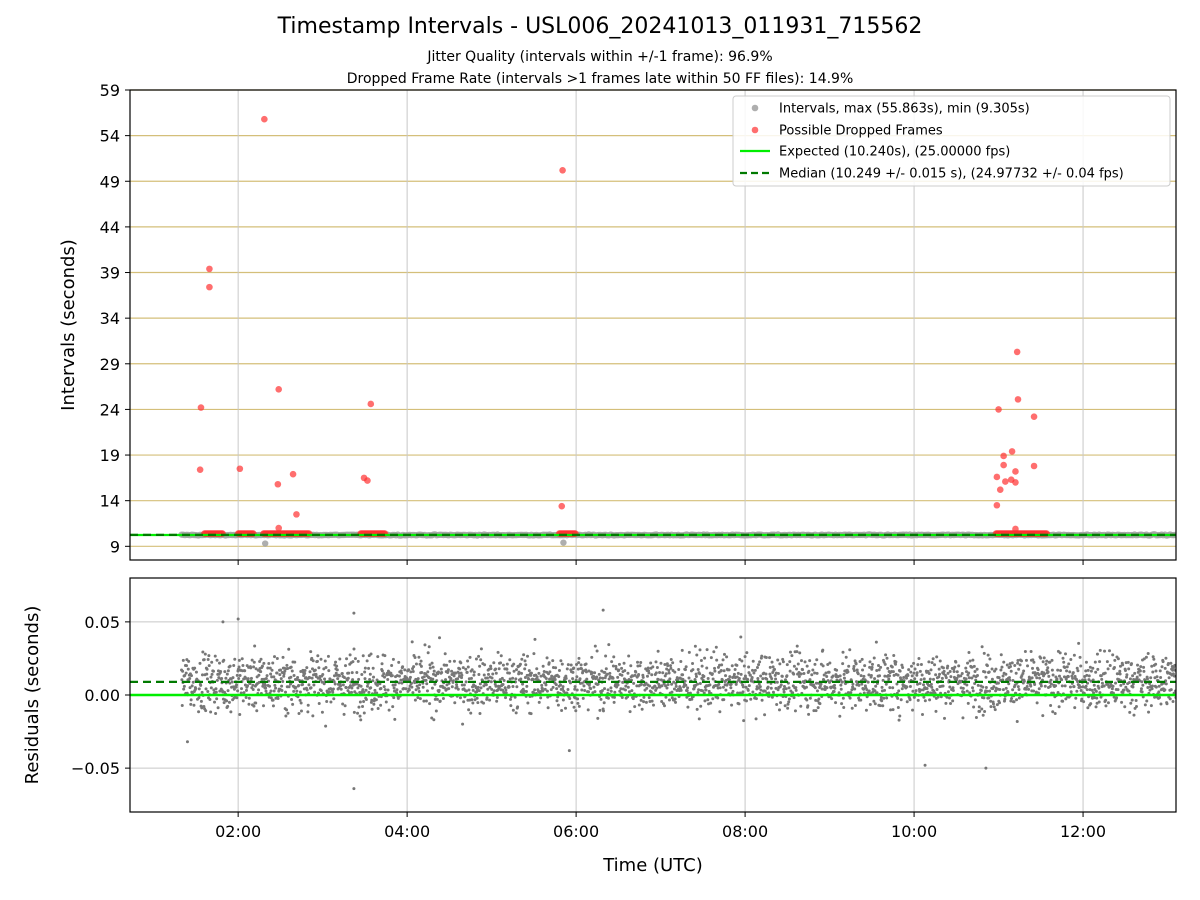 This screenshot has height=900, width=1200. What do you see at coordinates (110, 136) in the screenshot?
I see `y-tick-label: 54` at bounding box center [110, 136].